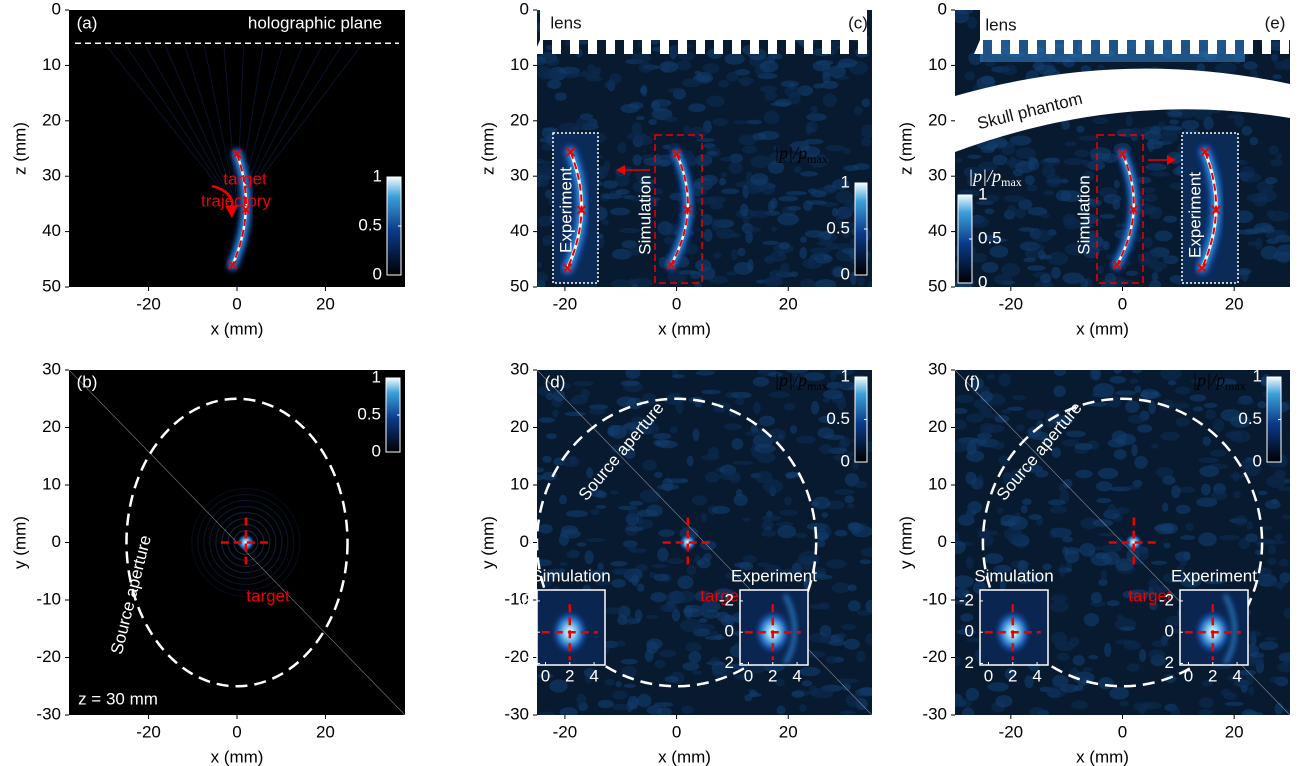  What do you see at coordinates (487, 148) in the screenshot?
I see `y-axis-label: z (mm)` at bounding box center [487, 148].